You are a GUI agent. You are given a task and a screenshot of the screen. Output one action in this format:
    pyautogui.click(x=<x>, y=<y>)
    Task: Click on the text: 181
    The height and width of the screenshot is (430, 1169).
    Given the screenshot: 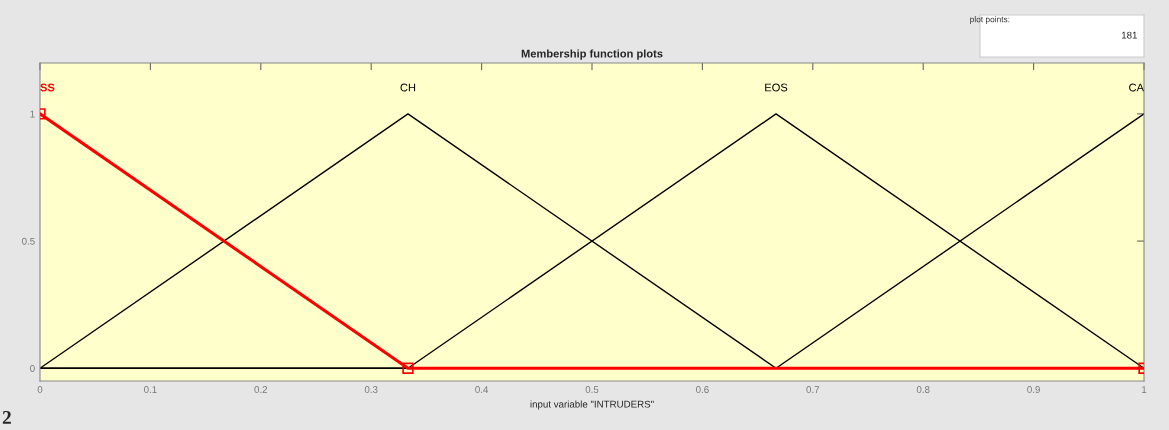 What is the action you would take?
    pyautogui.click(x=1129, y=35)
    